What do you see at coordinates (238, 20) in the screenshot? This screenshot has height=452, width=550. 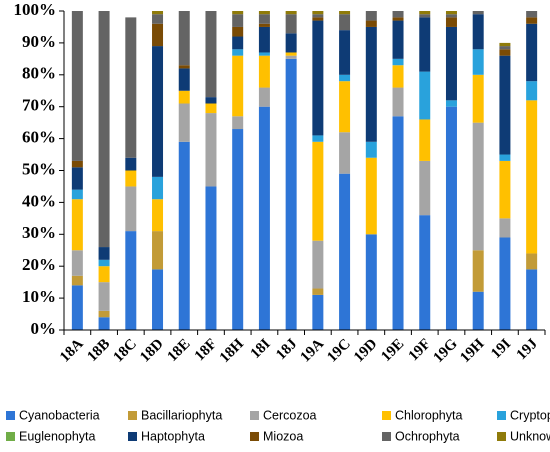 I see `bar-segment-ochrophyta-18h` at bounding box center [238, 20].